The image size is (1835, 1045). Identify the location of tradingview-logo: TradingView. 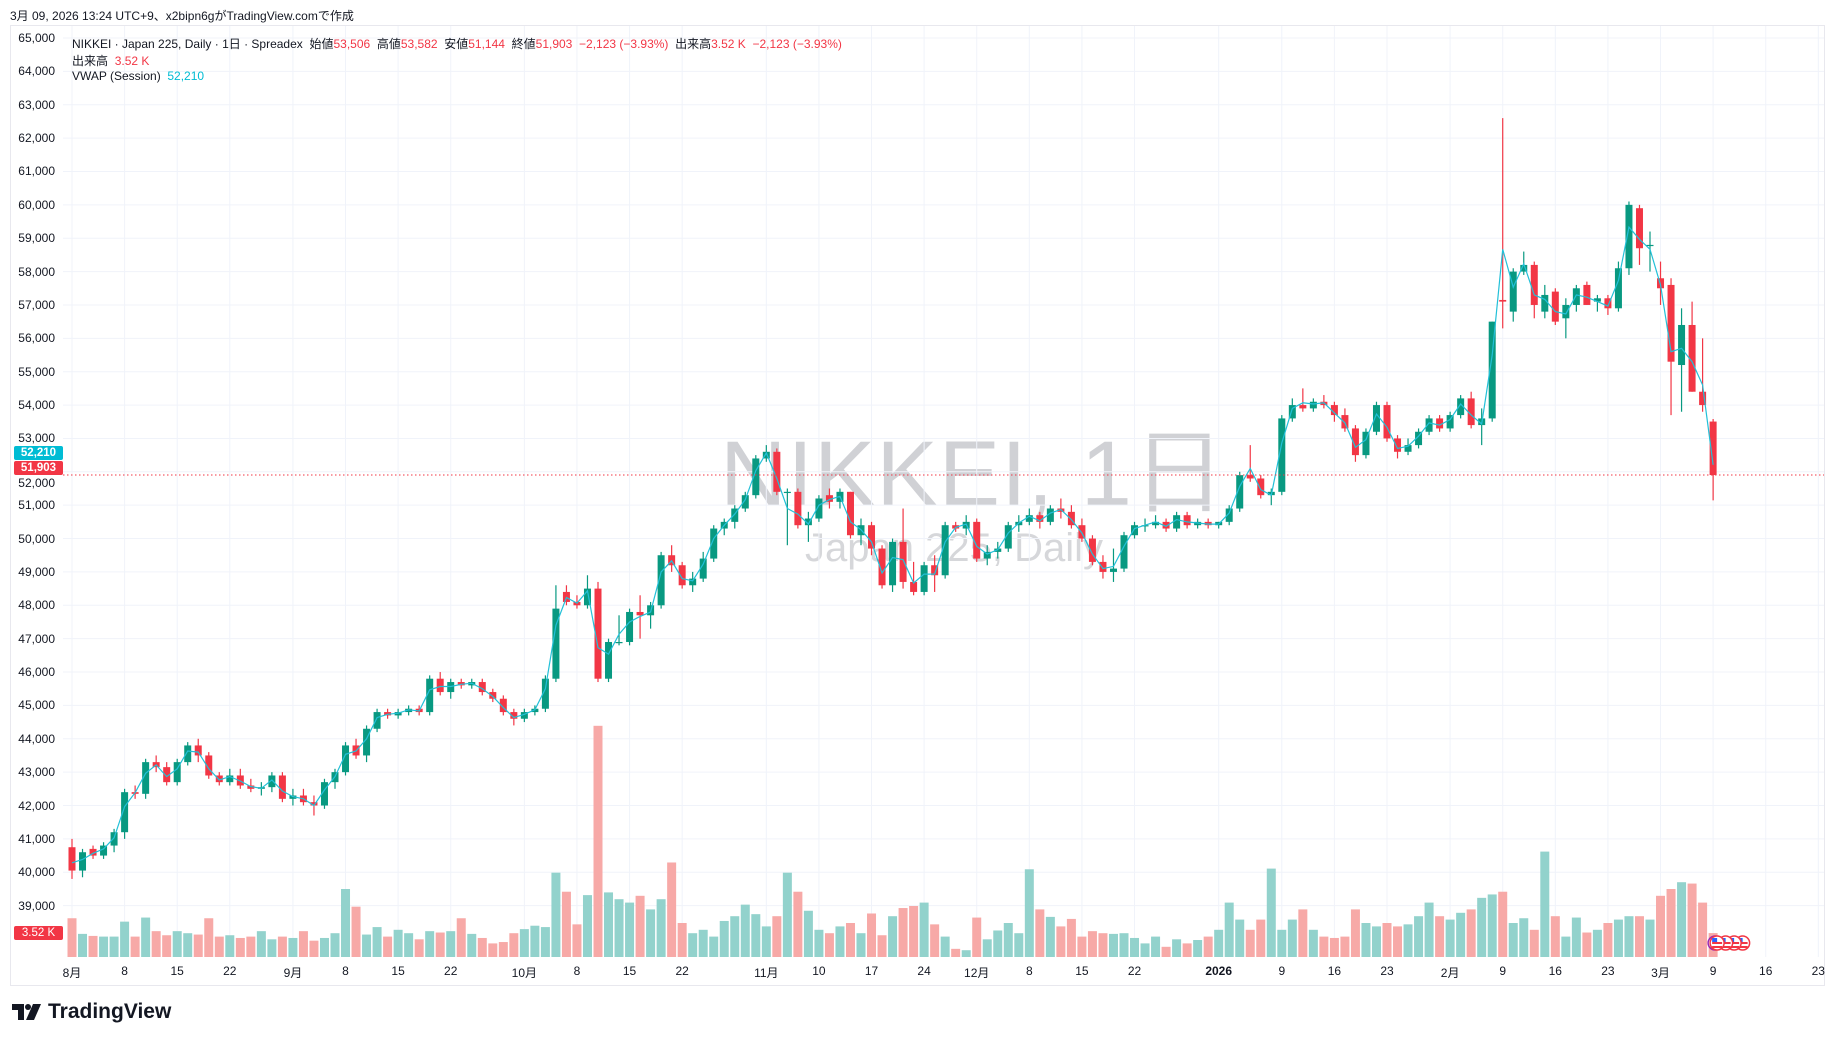
(91, 1012).